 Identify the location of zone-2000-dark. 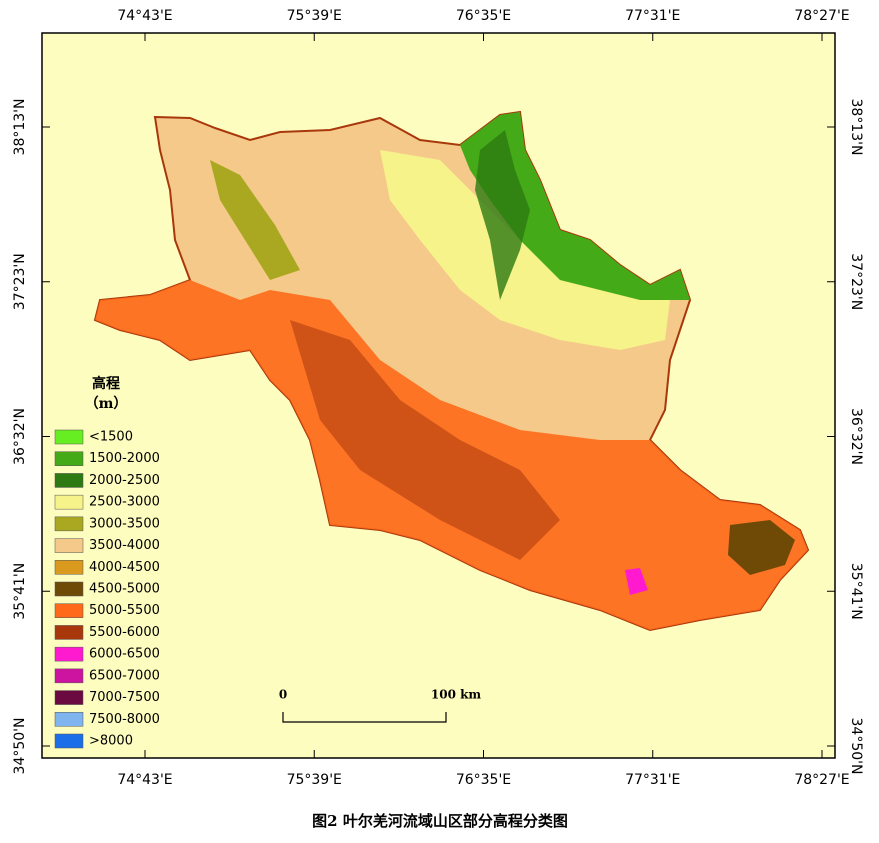
(502, 215).